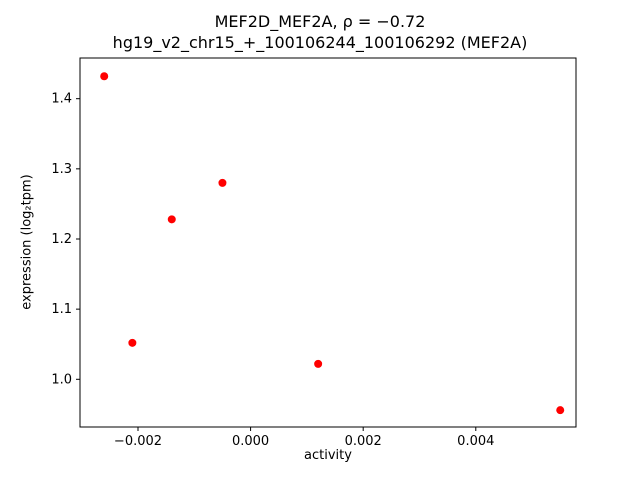 This screenshot has height=480, width=640. What do you see at coordinates (61, 99) in the screenshot?
I see `y-tick-label: 1.4` at bounding box center [61, 99].